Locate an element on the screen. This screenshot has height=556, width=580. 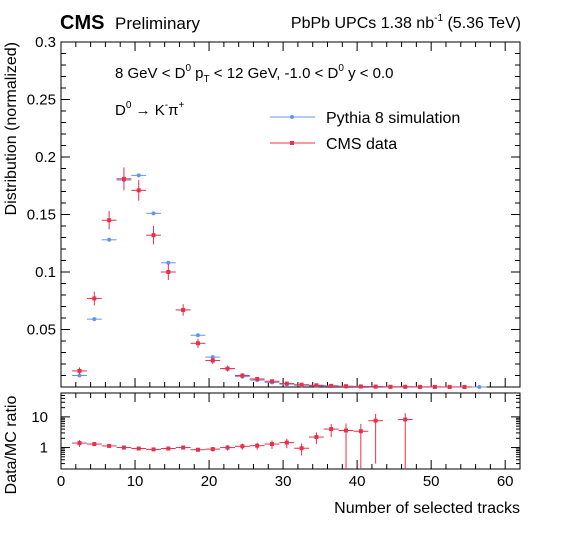
legend-label-data: CMS data is located at coordinates (361, 144).